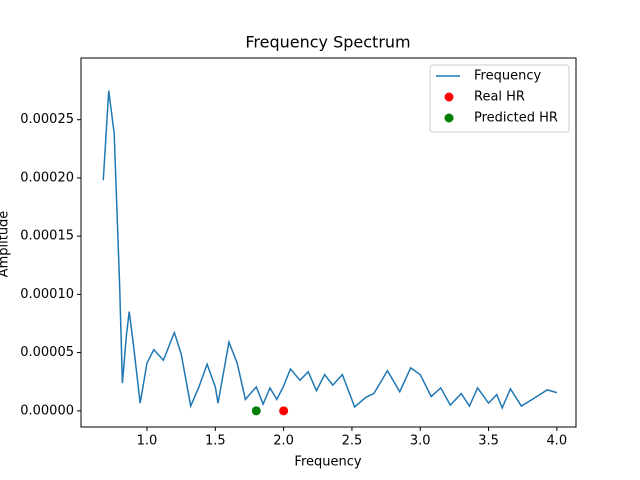  Describe the element at coordinates (420, 441) in the screenshot. I see `x-tick-label: 3.0` at that location.